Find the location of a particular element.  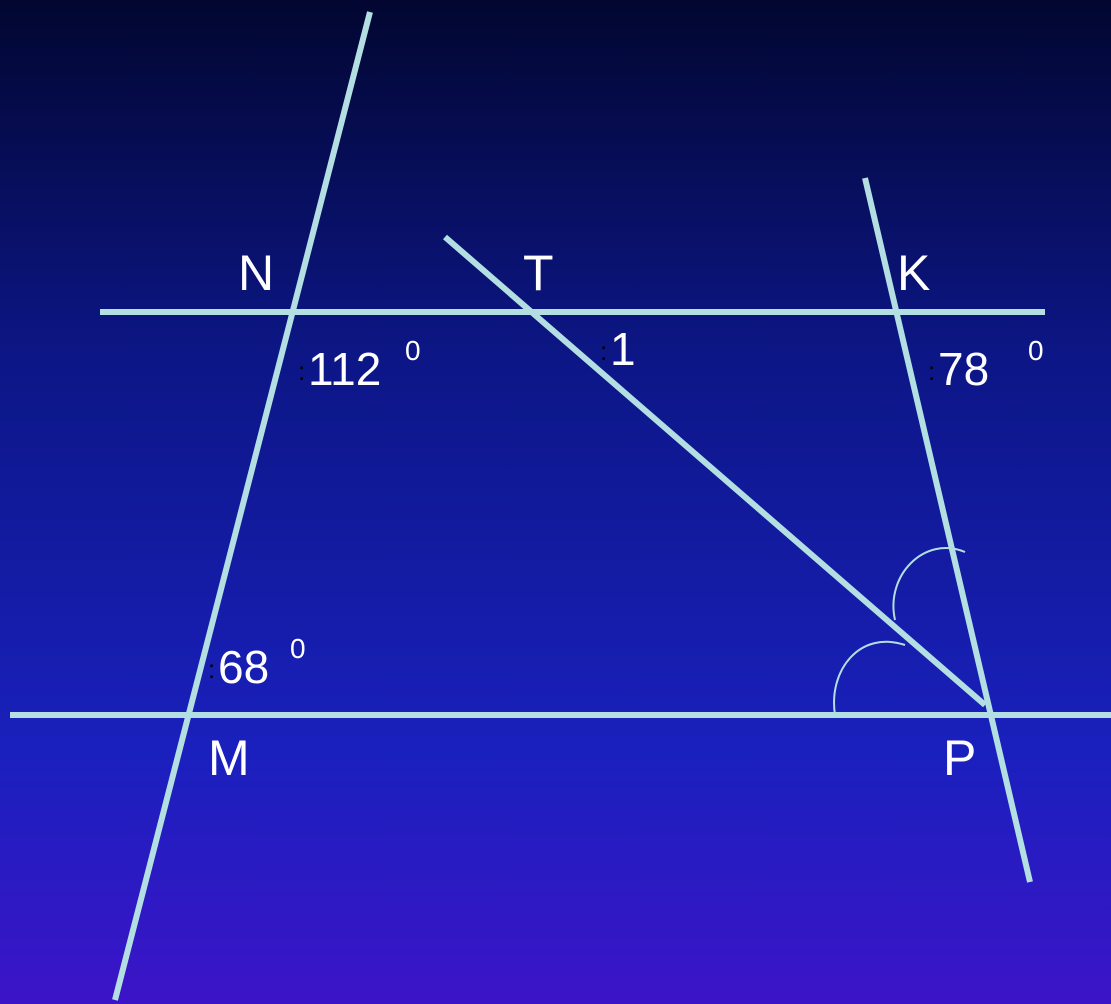

angle-value: 78 is located at coordinates (963, 369).